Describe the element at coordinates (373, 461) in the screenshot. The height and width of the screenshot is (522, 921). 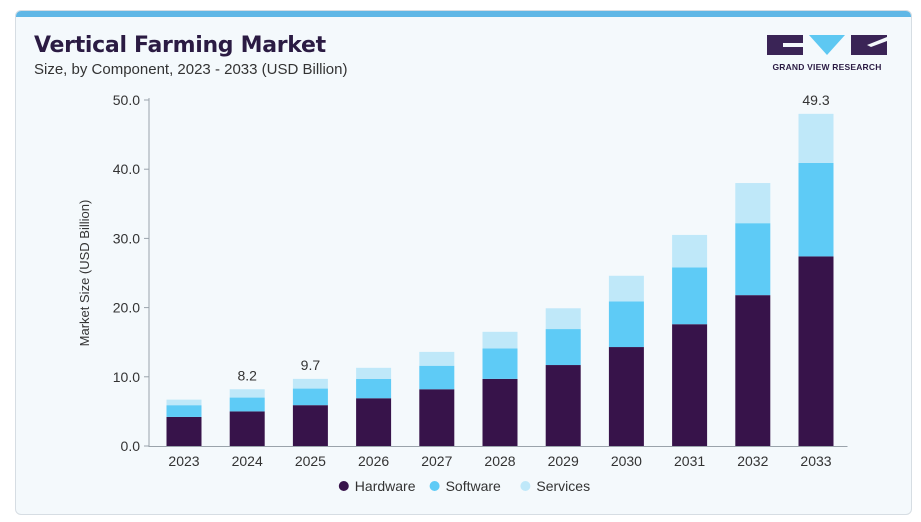
I see `x-tick-label: 2026` at that location.